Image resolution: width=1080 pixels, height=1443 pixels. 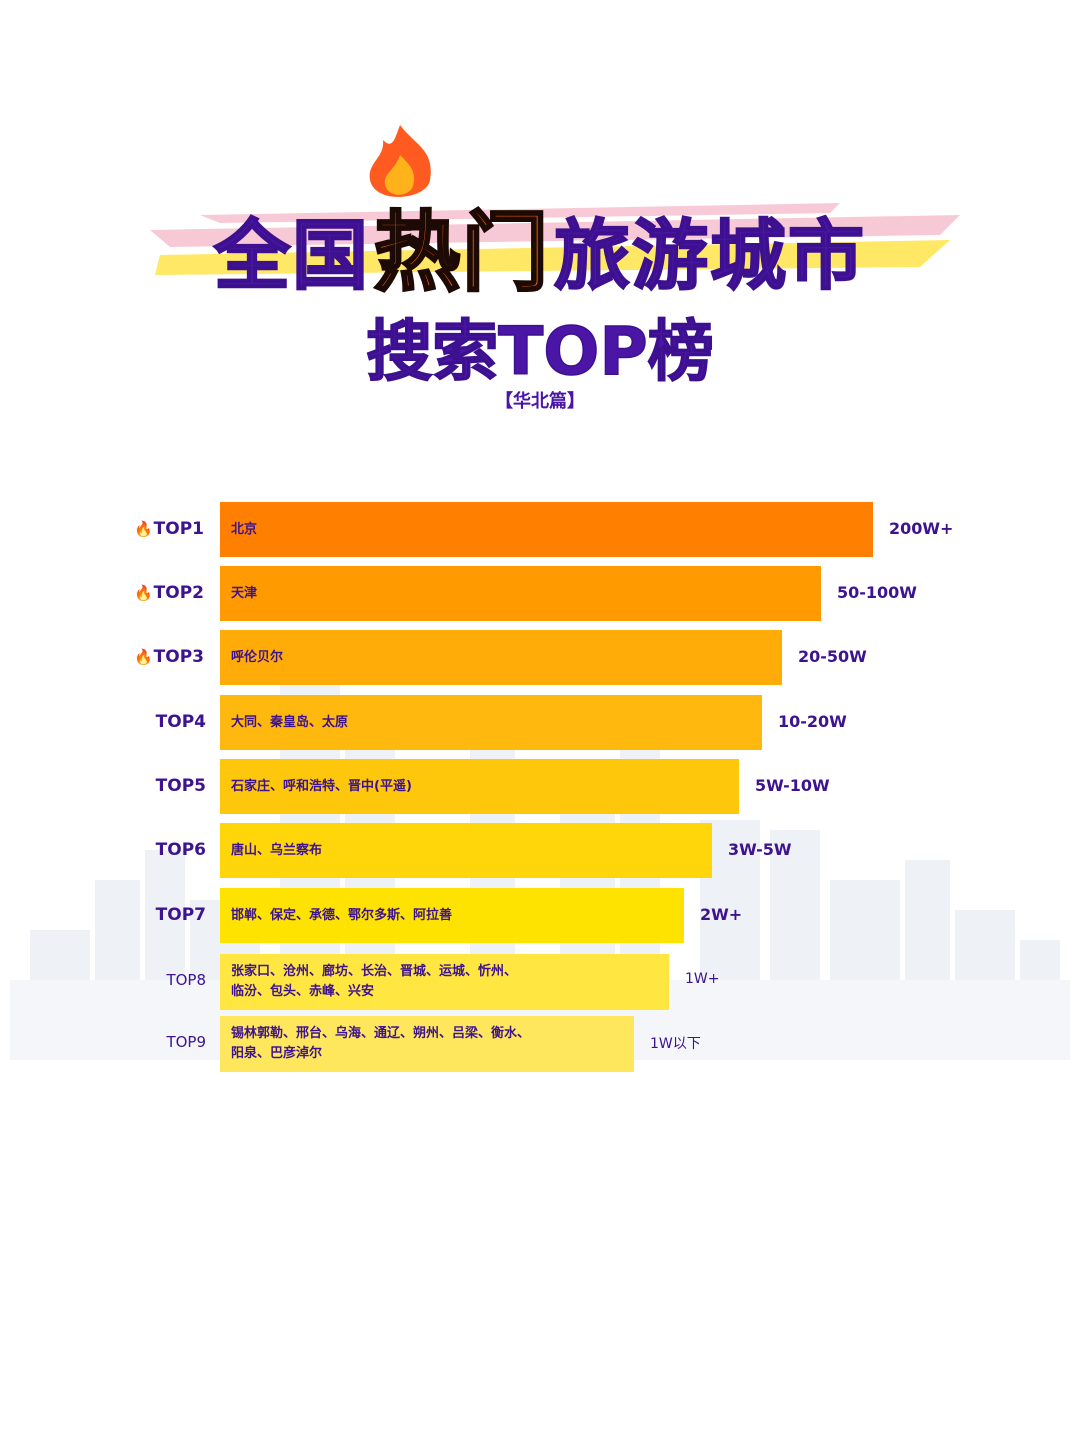 I want to click on value-label-7: 2W+, so click(x=721, y=914).